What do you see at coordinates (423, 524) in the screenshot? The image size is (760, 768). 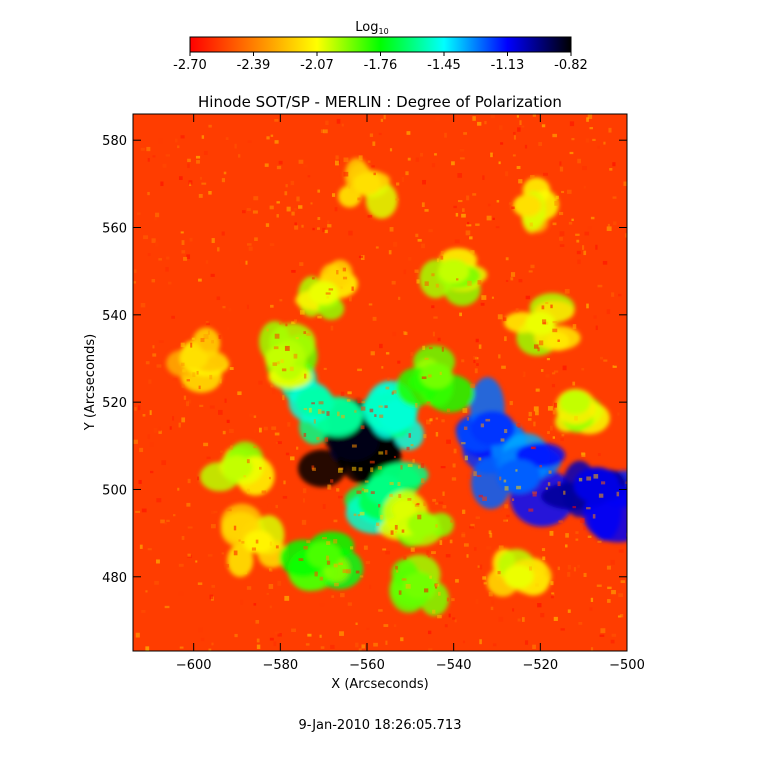 I see `heatmap-cell` at bounding box center [423, 524].